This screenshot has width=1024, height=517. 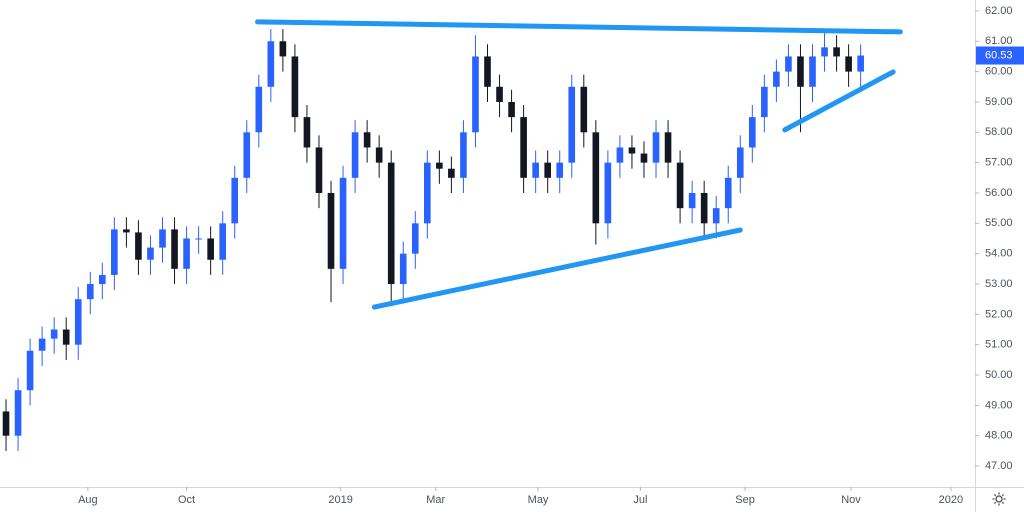 What do you see at coordinates (340, 500) in the screenshot?
I see `x-tick-label: 2019` at bounding box center [340, 500].